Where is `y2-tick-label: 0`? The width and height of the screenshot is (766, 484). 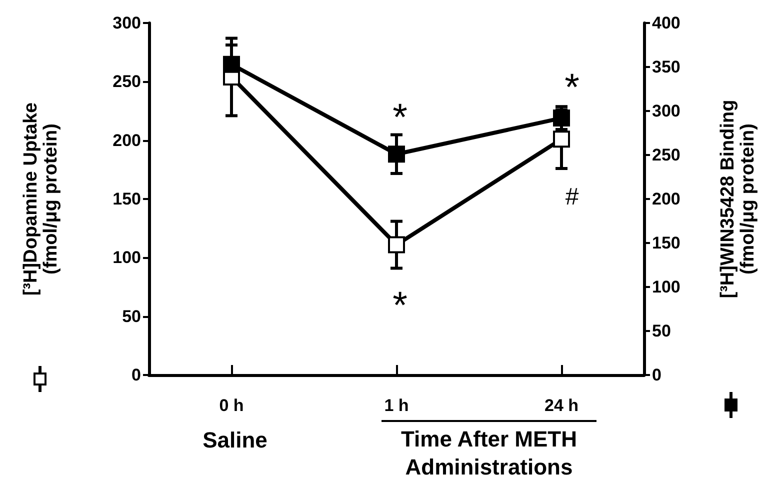 y2-tick-label: 0 is located at coordinates (657, 375).